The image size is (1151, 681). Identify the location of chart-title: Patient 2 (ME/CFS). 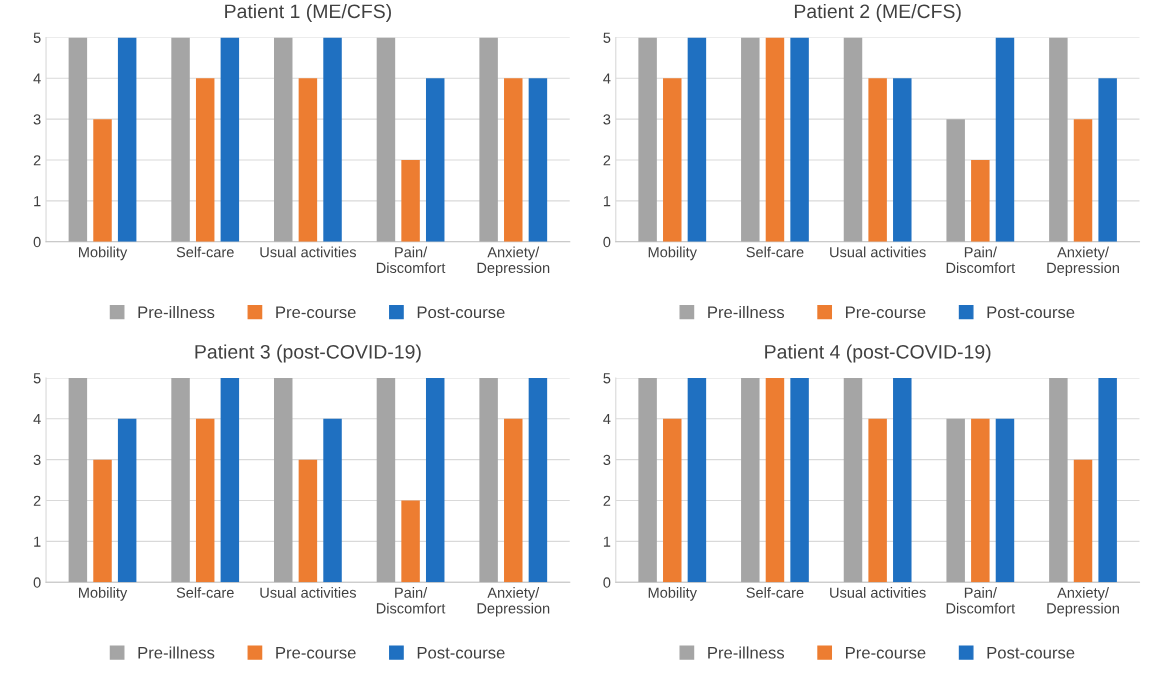
(877, 13).